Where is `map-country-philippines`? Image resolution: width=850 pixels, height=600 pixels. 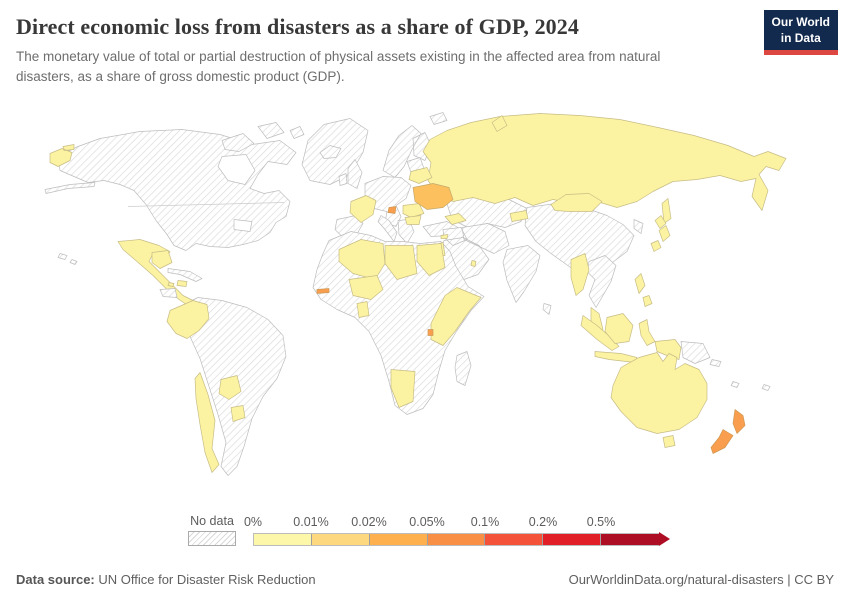
map-country-philippines is located at coordinates (643, 290).